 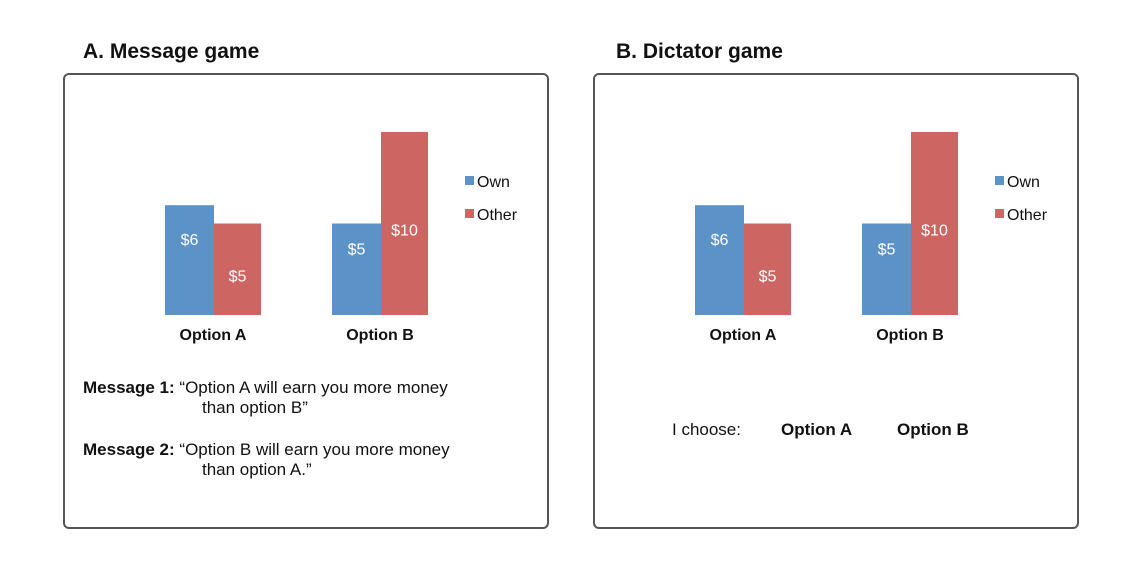 What do you see at coordinates (699, 51) in the screenshot?
I see `panel-b-title: B. Dictator game` at bounding box center [699, 51].